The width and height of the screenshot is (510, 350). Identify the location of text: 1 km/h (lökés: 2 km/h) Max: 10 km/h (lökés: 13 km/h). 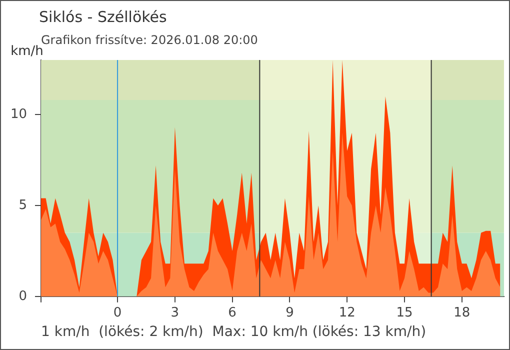
(233, 332).